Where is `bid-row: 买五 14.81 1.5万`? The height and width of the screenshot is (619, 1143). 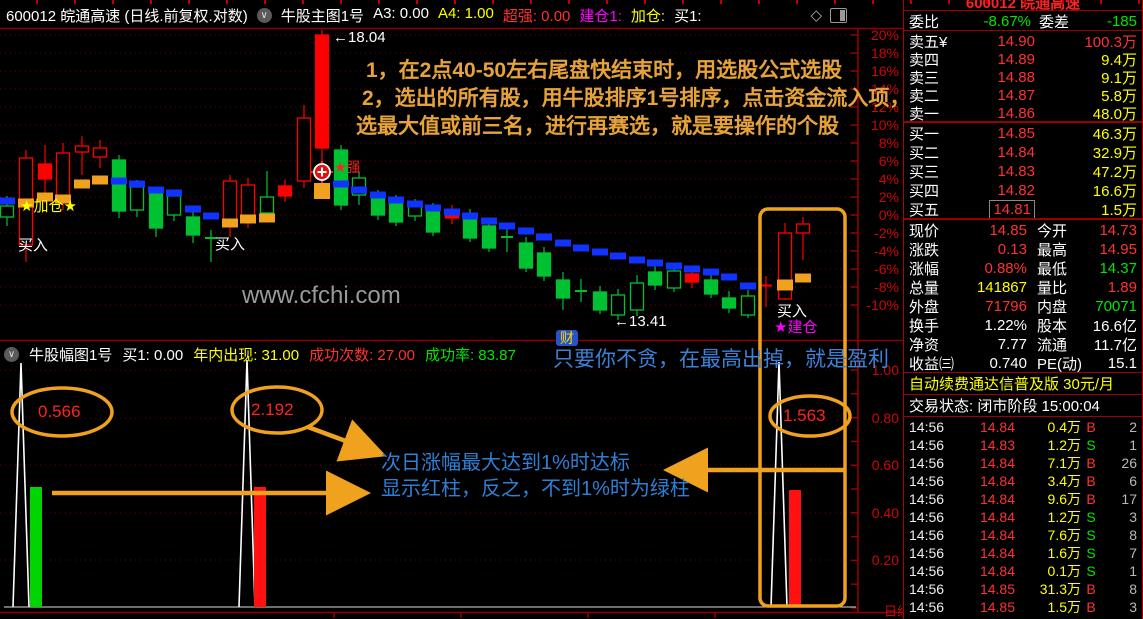
bid-row: 买五 14.81 1.5万 is located at coordinates (1023, 209).